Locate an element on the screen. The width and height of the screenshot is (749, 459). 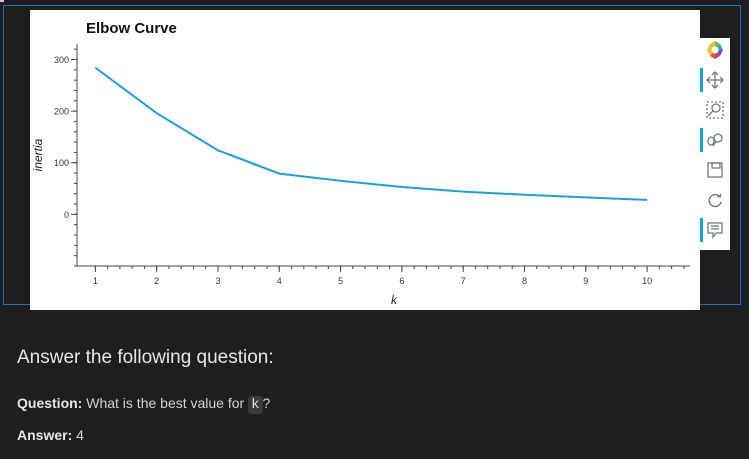
box-zoom-icon is located at coordinates (715, 110).